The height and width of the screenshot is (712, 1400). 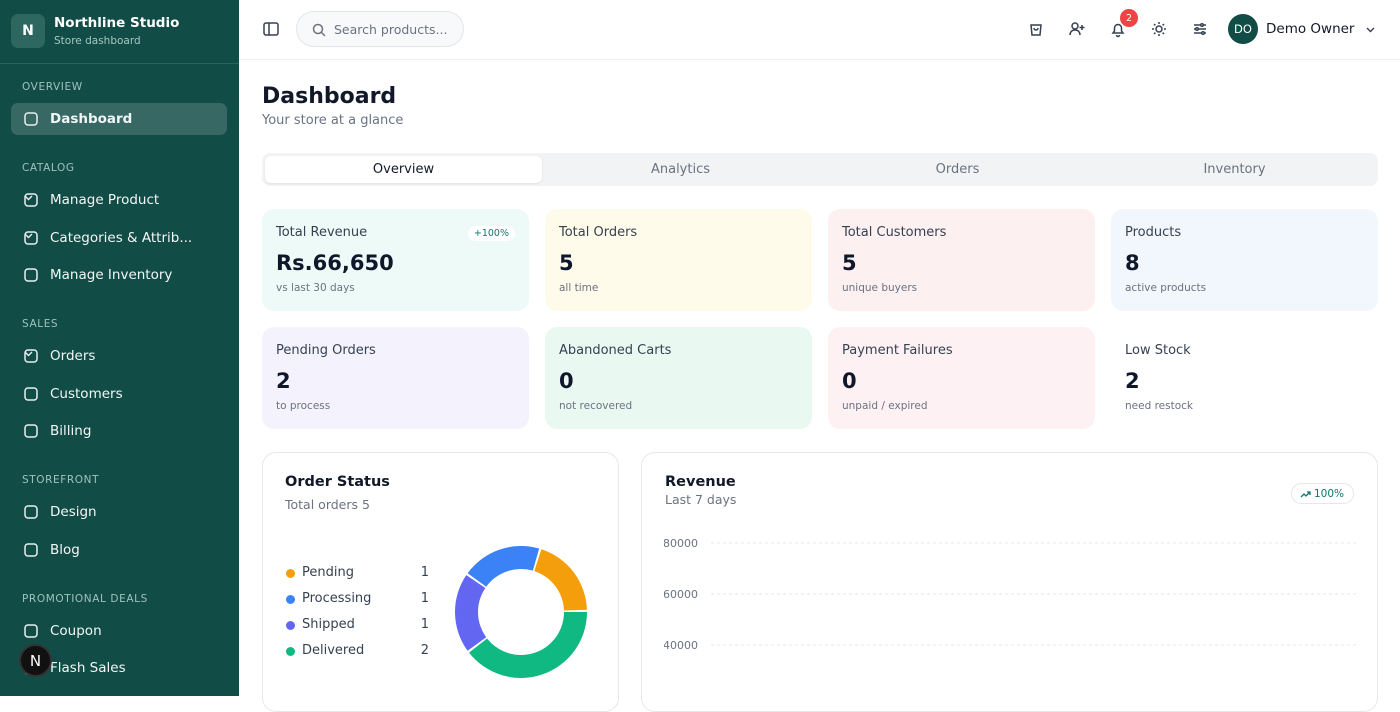 I want to click on panel-subtitle: Total orders 5, so click(x=327, y=504).